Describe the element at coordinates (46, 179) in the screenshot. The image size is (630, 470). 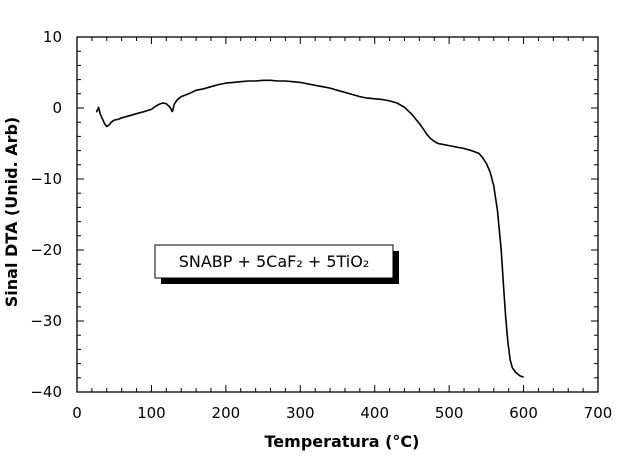
I see `y-tick-label: −10` at that location.